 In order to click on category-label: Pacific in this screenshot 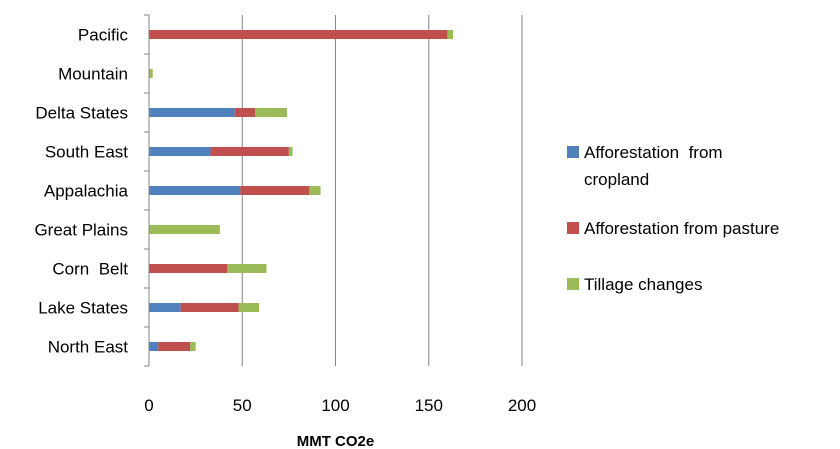, I will do `click(103, 35)`.